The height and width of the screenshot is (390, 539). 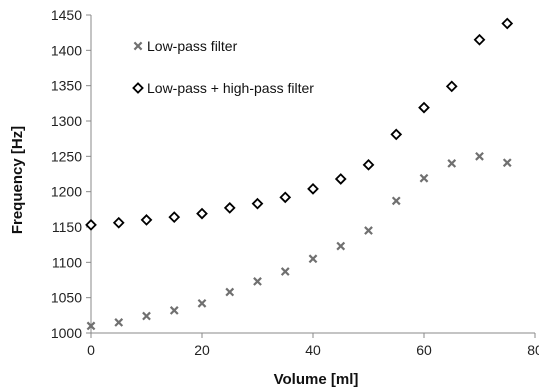 What do you see at coordinates (313, 350) in the screenshot?
I see `x-tick-label: 40` at bounding box center [313, 350].